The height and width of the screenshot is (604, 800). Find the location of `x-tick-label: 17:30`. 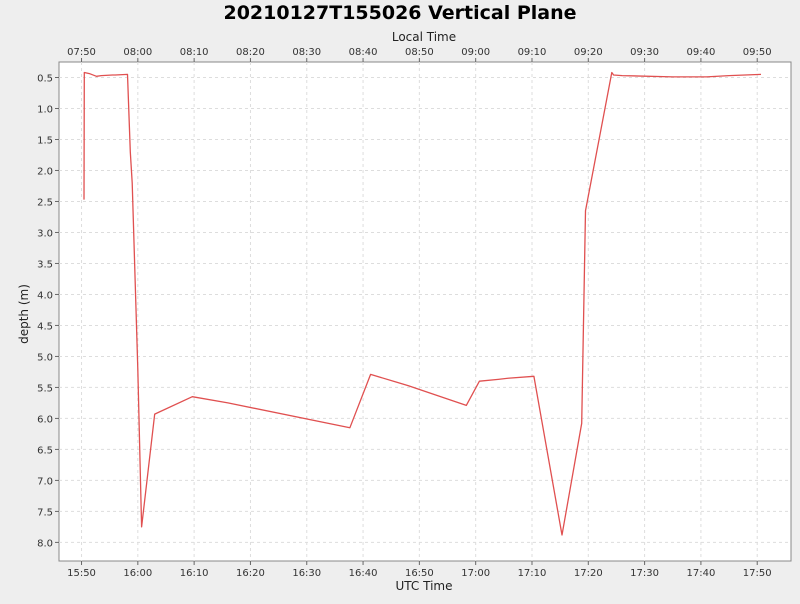

x-tick-label: 17:30 is located at coordinates (644, 573).